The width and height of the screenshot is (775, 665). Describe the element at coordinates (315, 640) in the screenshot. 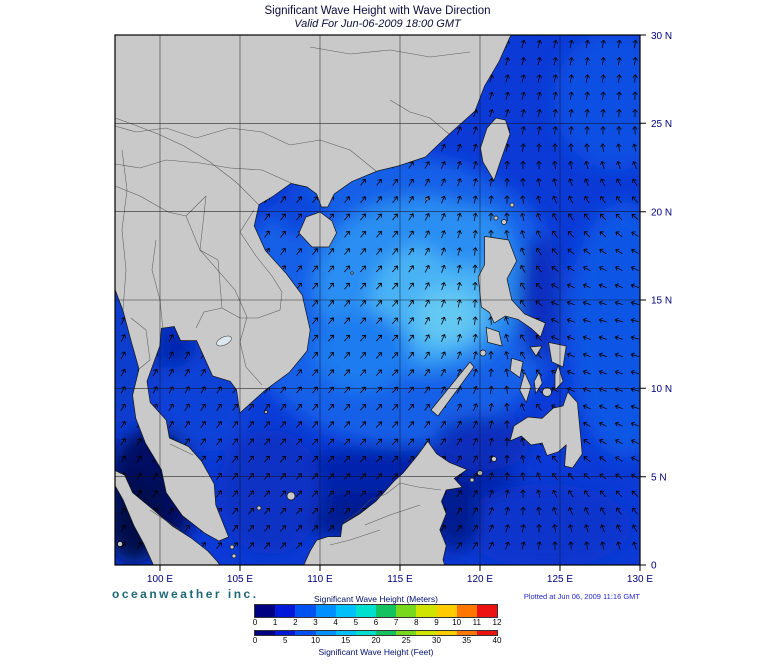

I see `colorbar-tick-label: 10` at that location.